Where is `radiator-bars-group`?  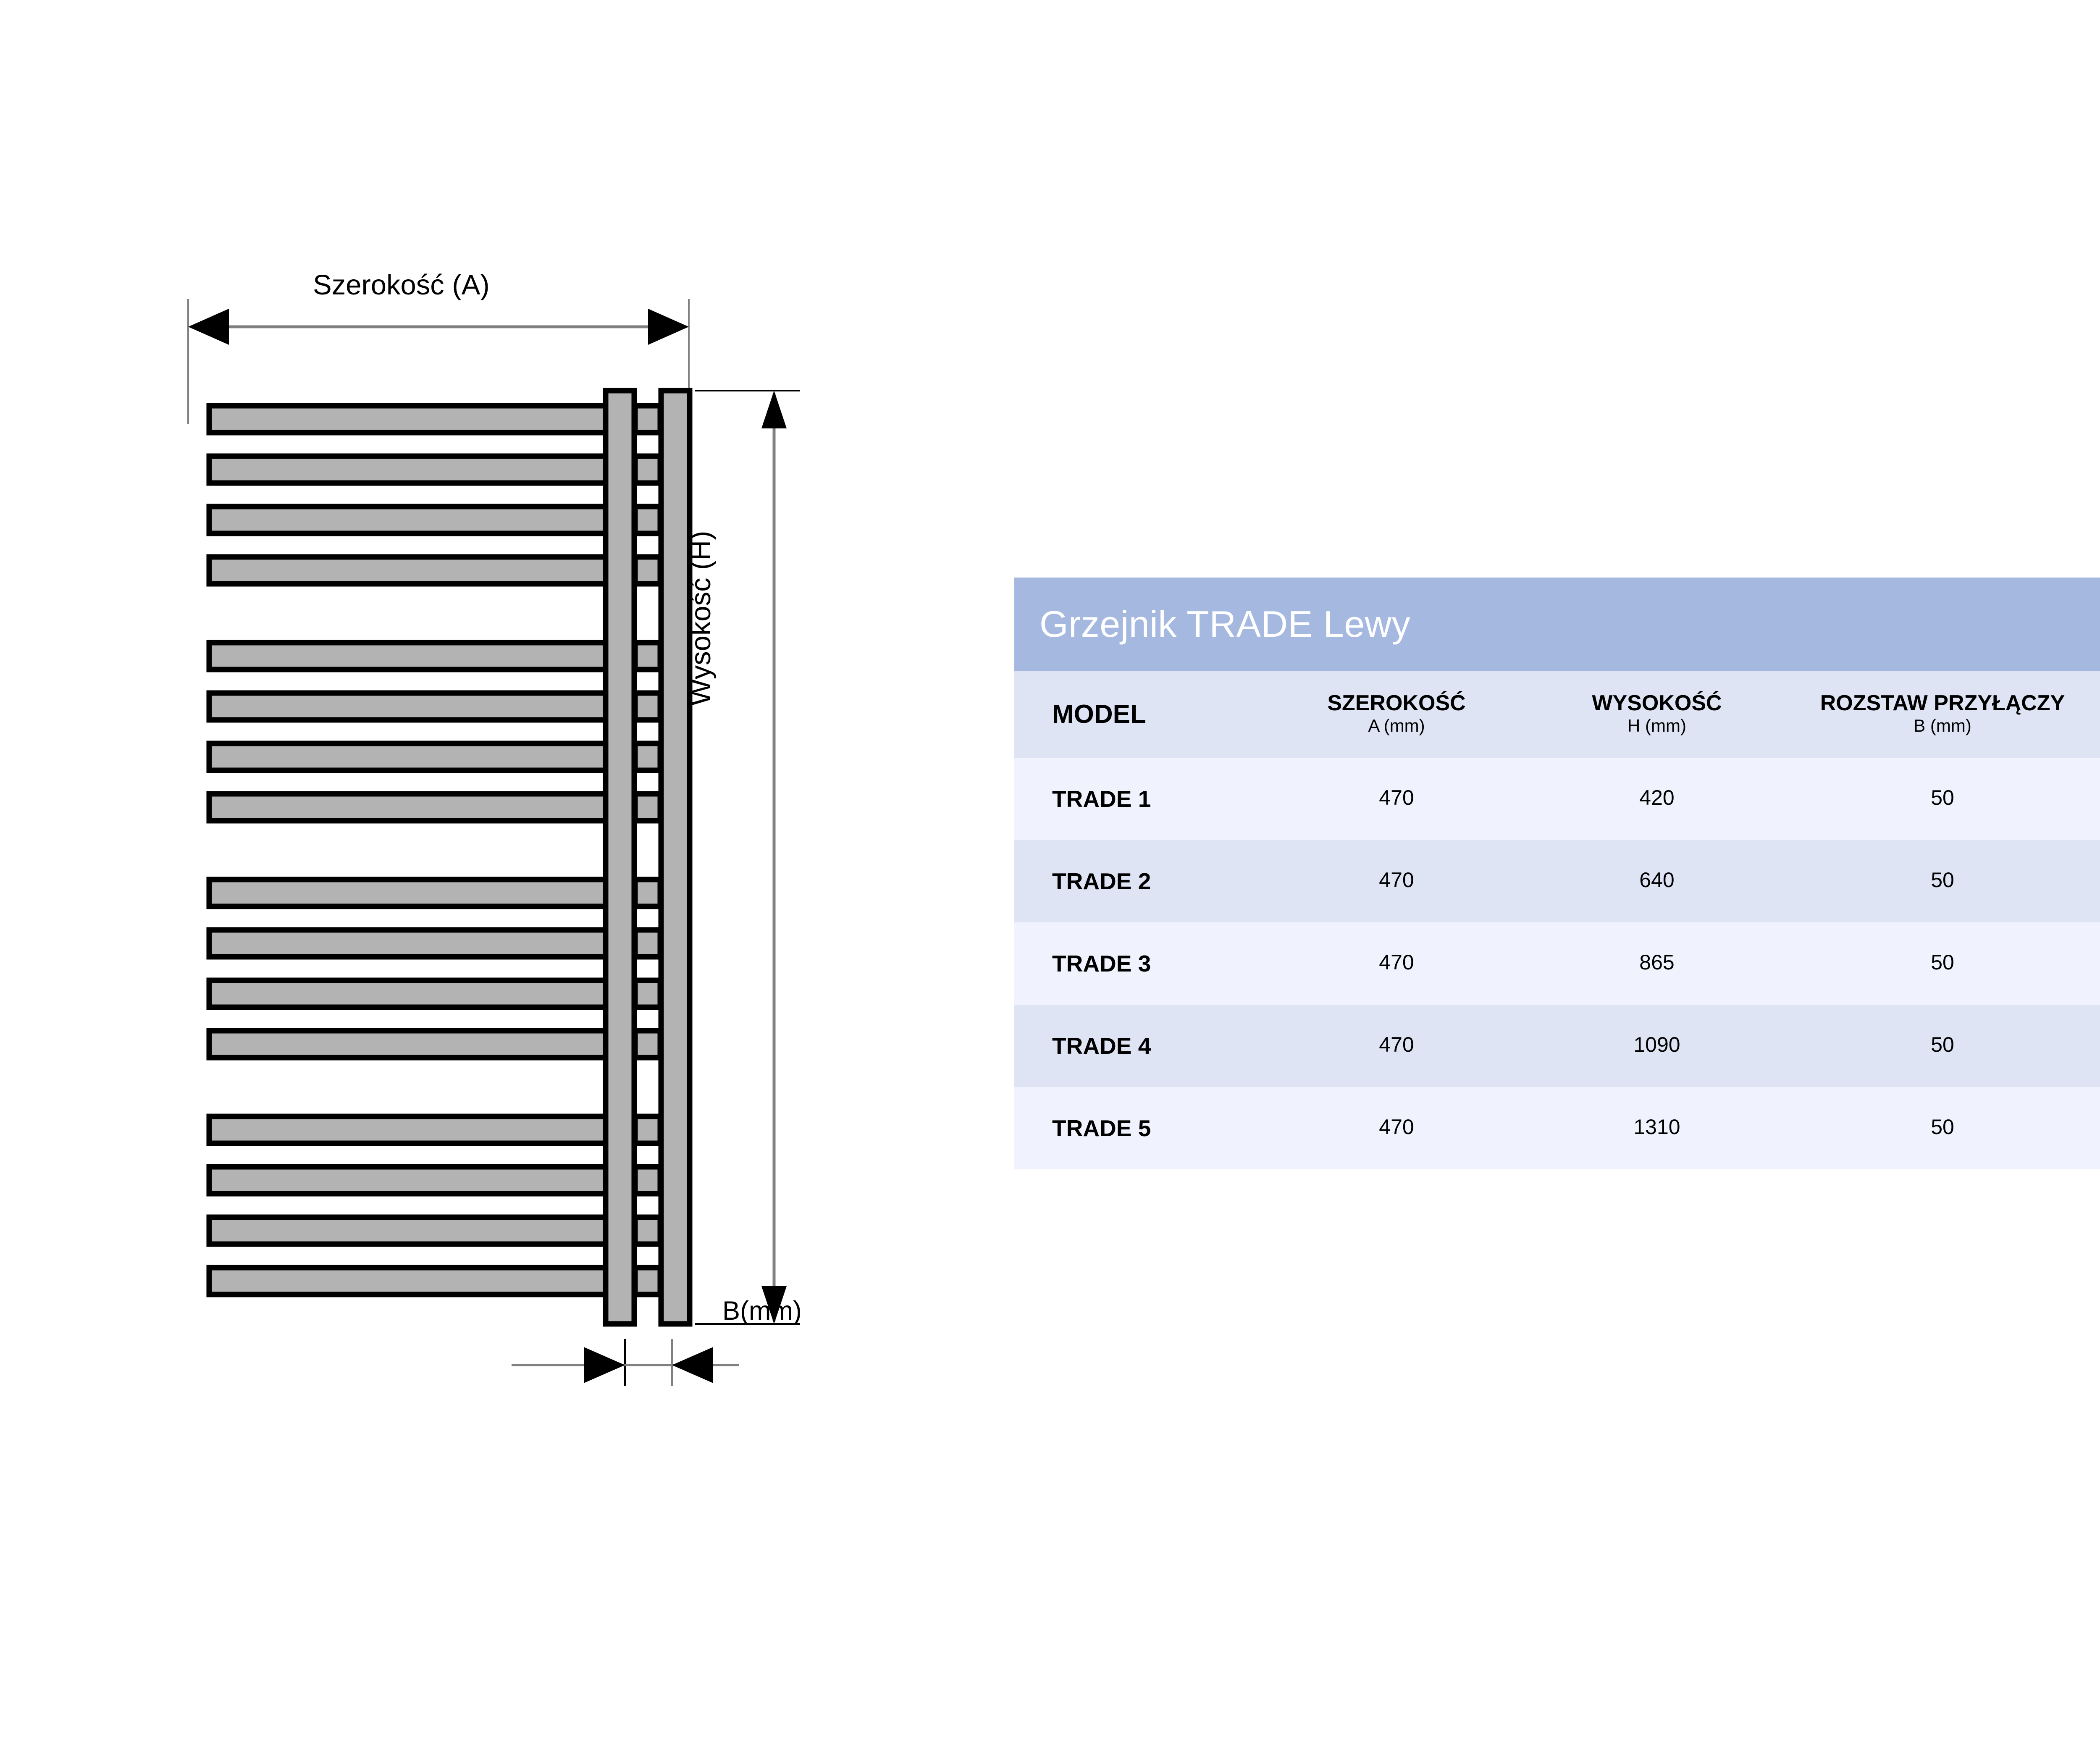 radiator-bars-group is located at coordinates (423, 850).